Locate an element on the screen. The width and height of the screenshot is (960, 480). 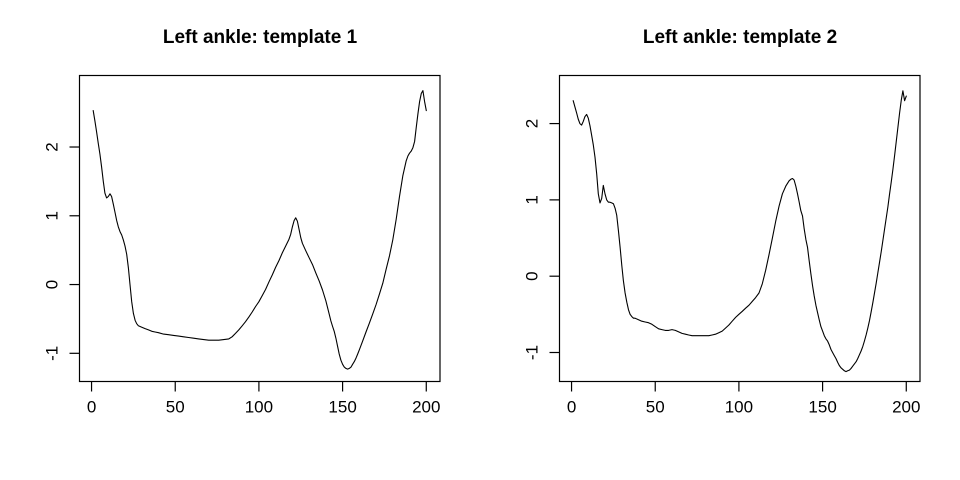
plot-title: Left ankle: template 2 is located at coordinates (740, 37).